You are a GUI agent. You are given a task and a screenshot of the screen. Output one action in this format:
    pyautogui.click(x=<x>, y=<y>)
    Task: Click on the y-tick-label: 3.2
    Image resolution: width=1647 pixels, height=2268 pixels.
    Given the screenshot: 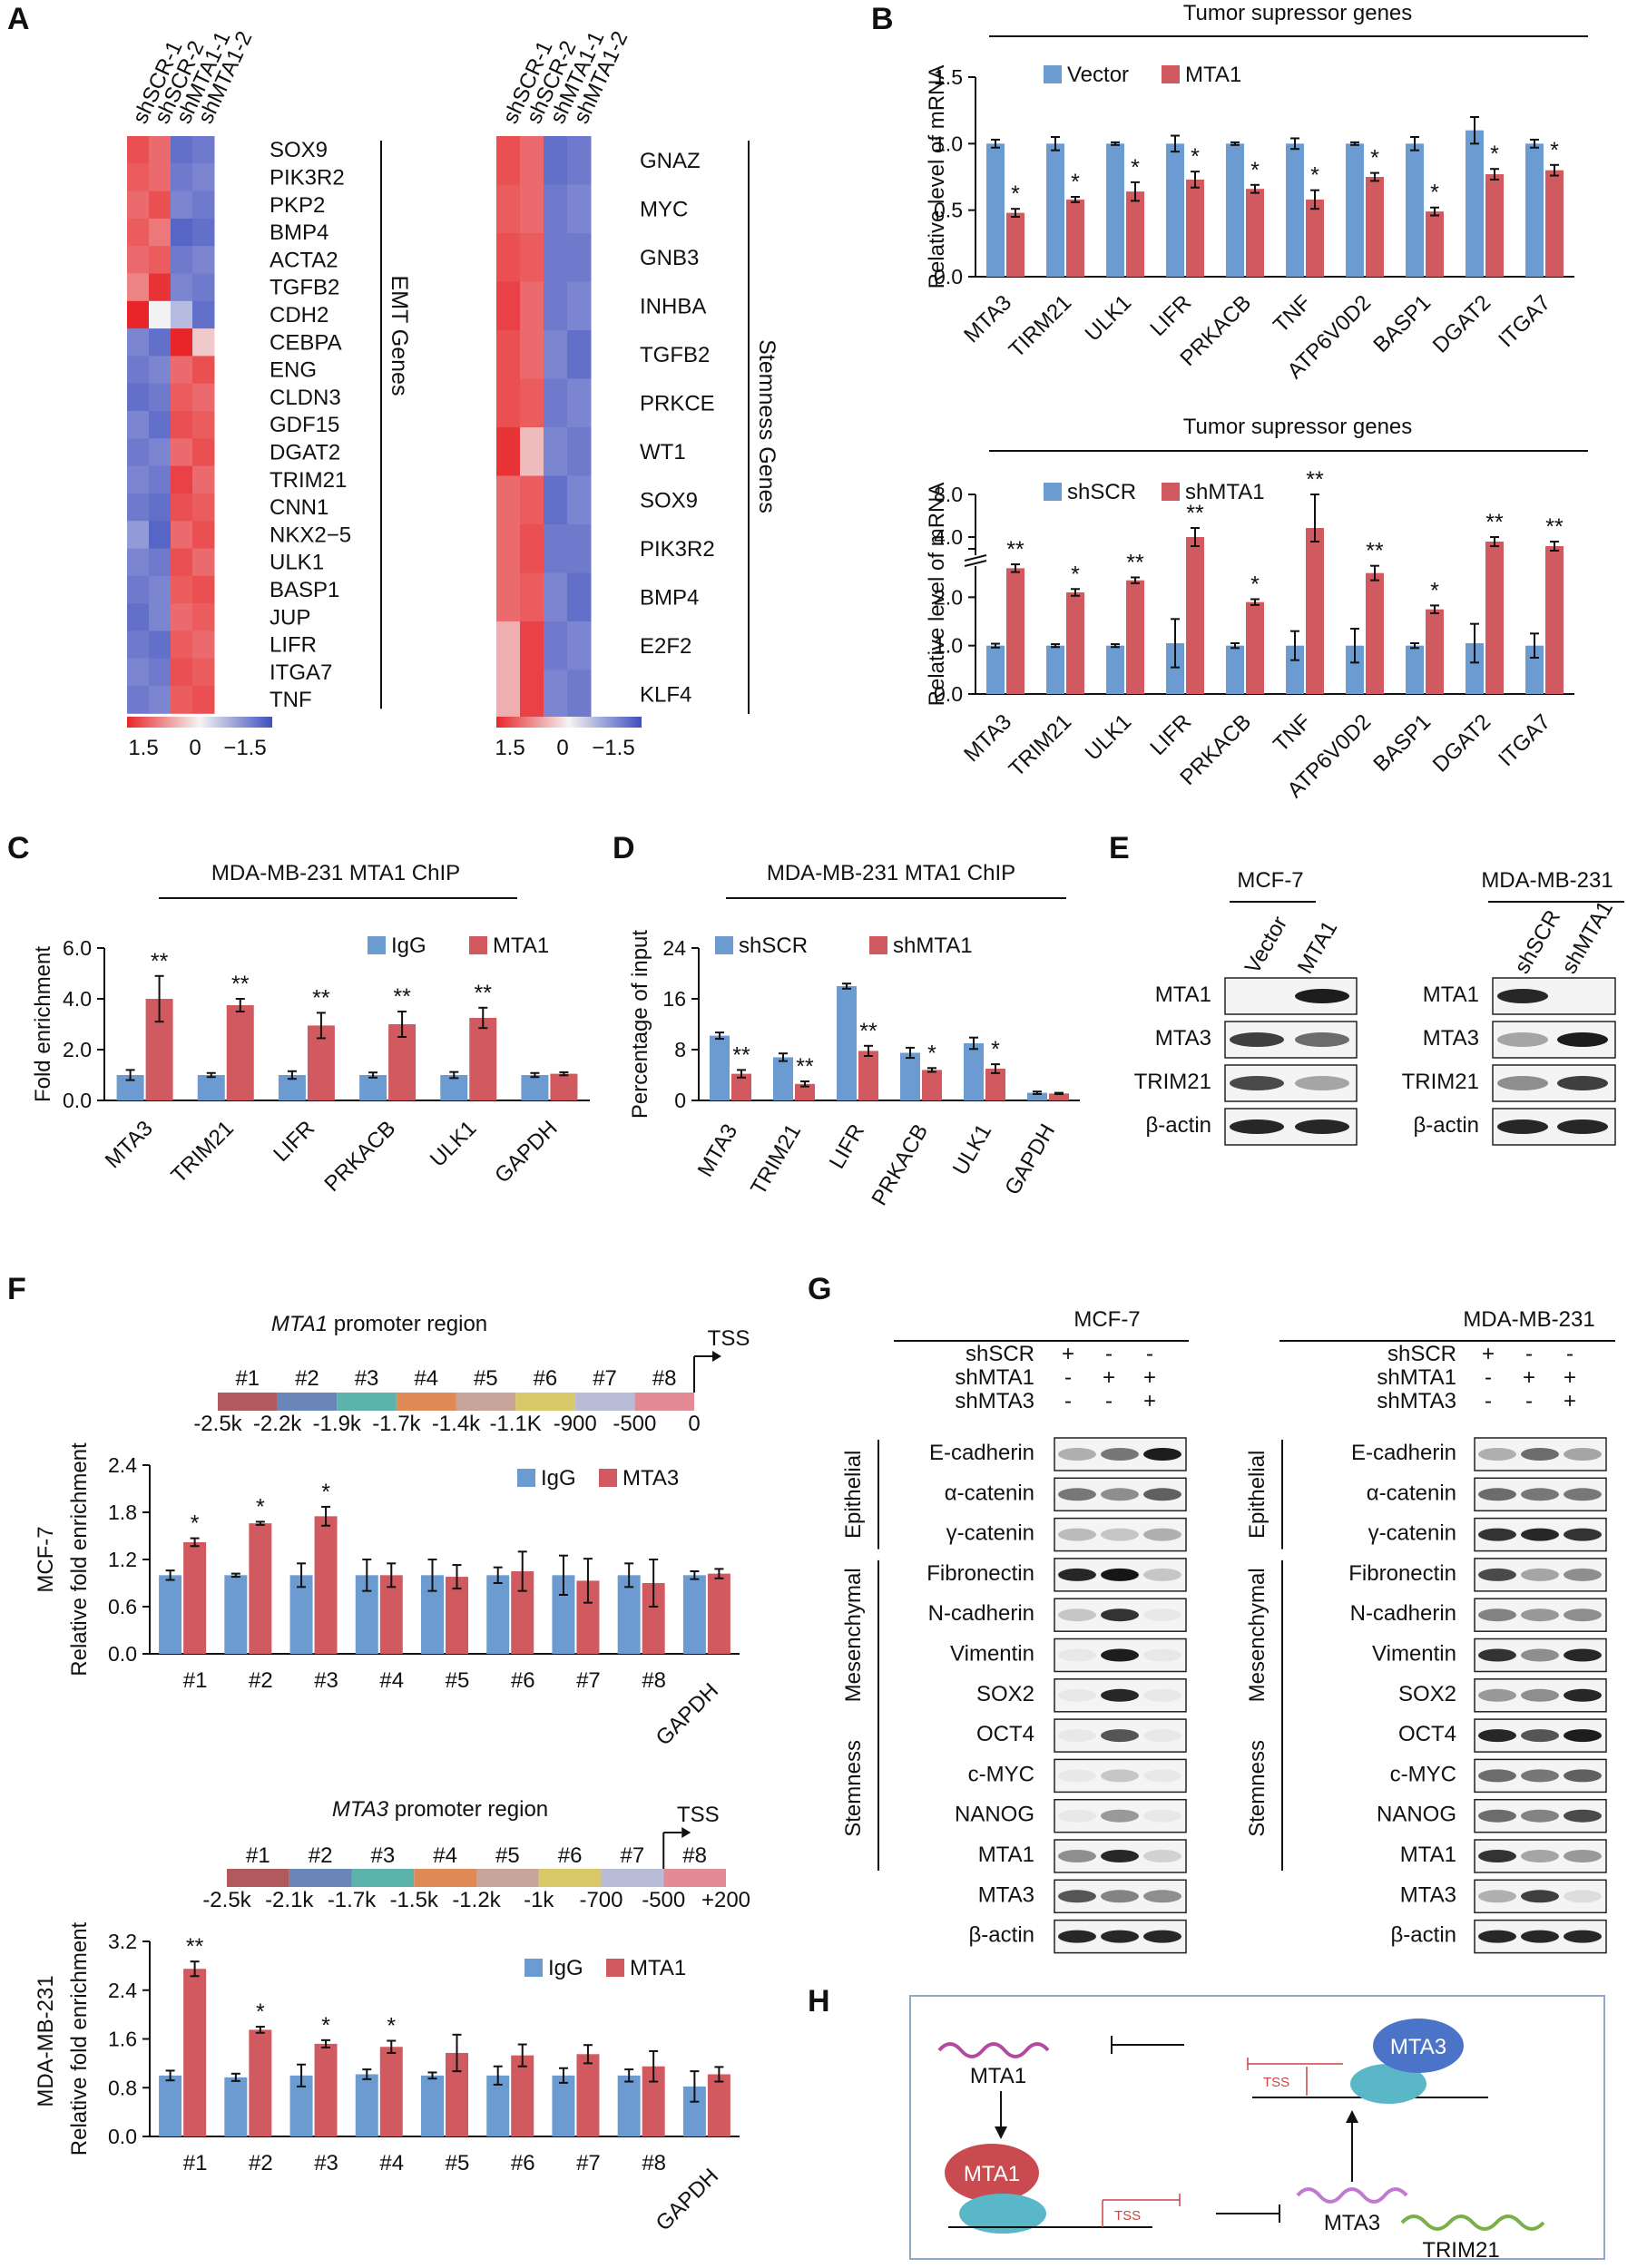 What is the action you would take?
    pyautogui.click(x=122, y=1941)
    